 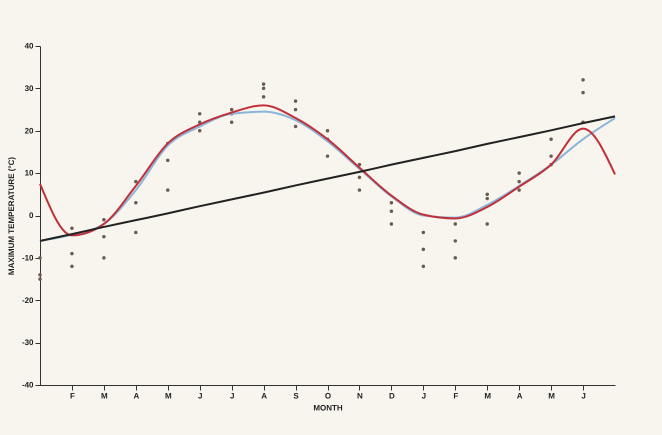 I want to click on x-tick-label: O, so click(x=328, y=396).